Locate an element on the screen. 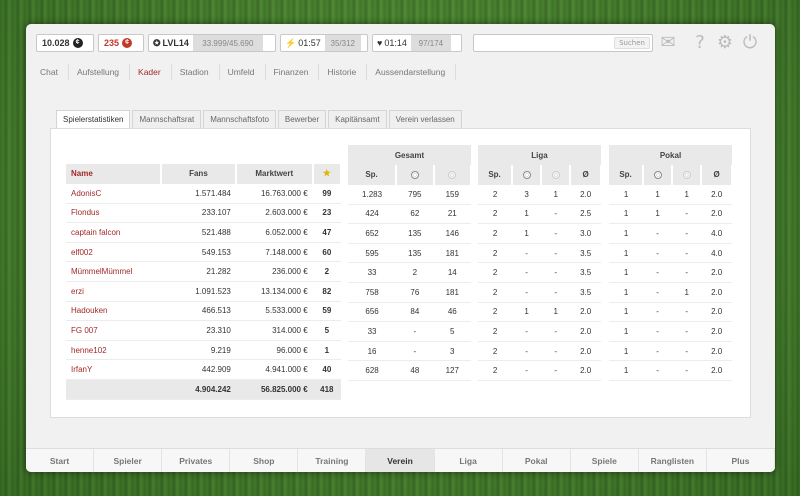  gesamt-goals-header is located at coordinates (415, 175).